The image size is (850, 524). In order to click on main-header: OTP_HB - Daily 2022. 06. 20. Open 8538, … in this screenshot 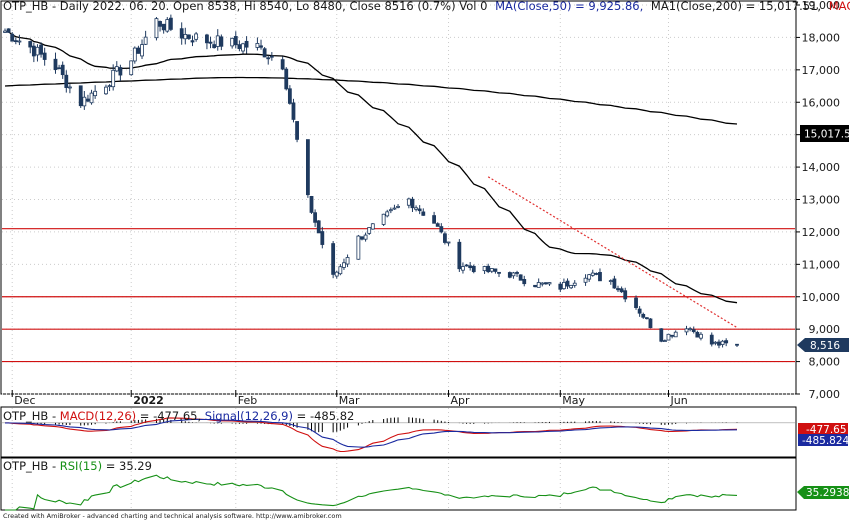, I will do `click(426, 6)`.